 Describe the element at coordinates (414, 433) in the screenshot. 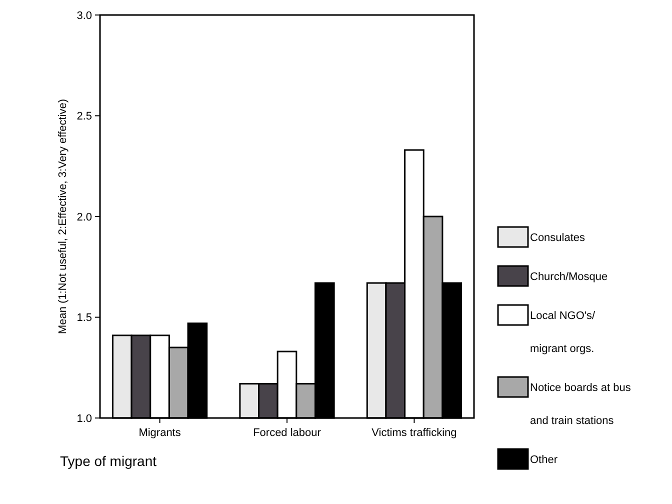

I see `x-tick-label: Victims trafficking` at that location.